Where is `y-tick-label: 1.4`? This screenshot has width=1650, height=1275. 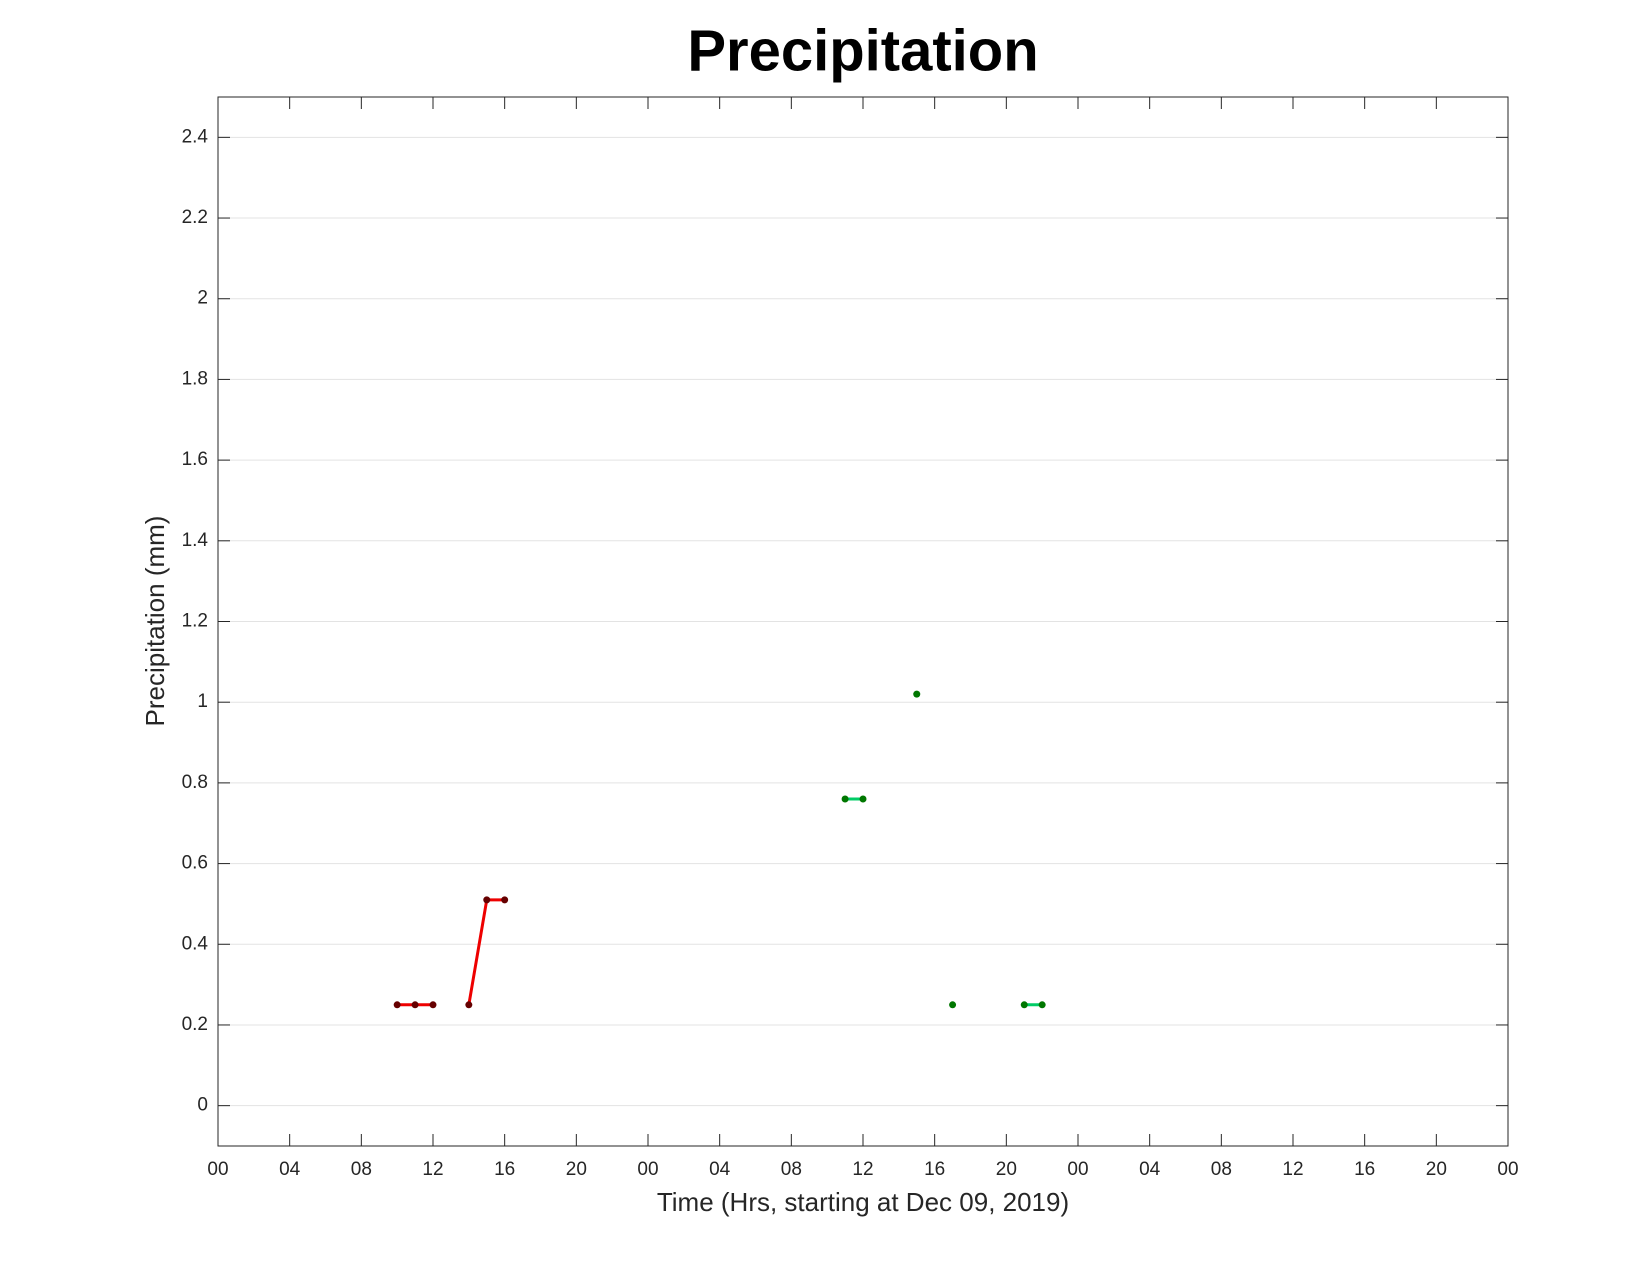 y-tick-label: 1.4 is located at coordinates (195, 540).